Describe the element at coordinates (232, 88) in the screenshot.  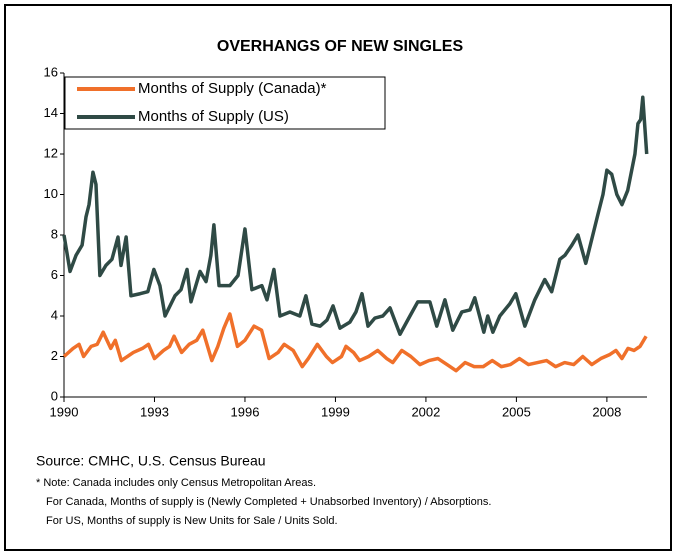
I see `legend-label: Months of Supply (Canada)*` at that location.